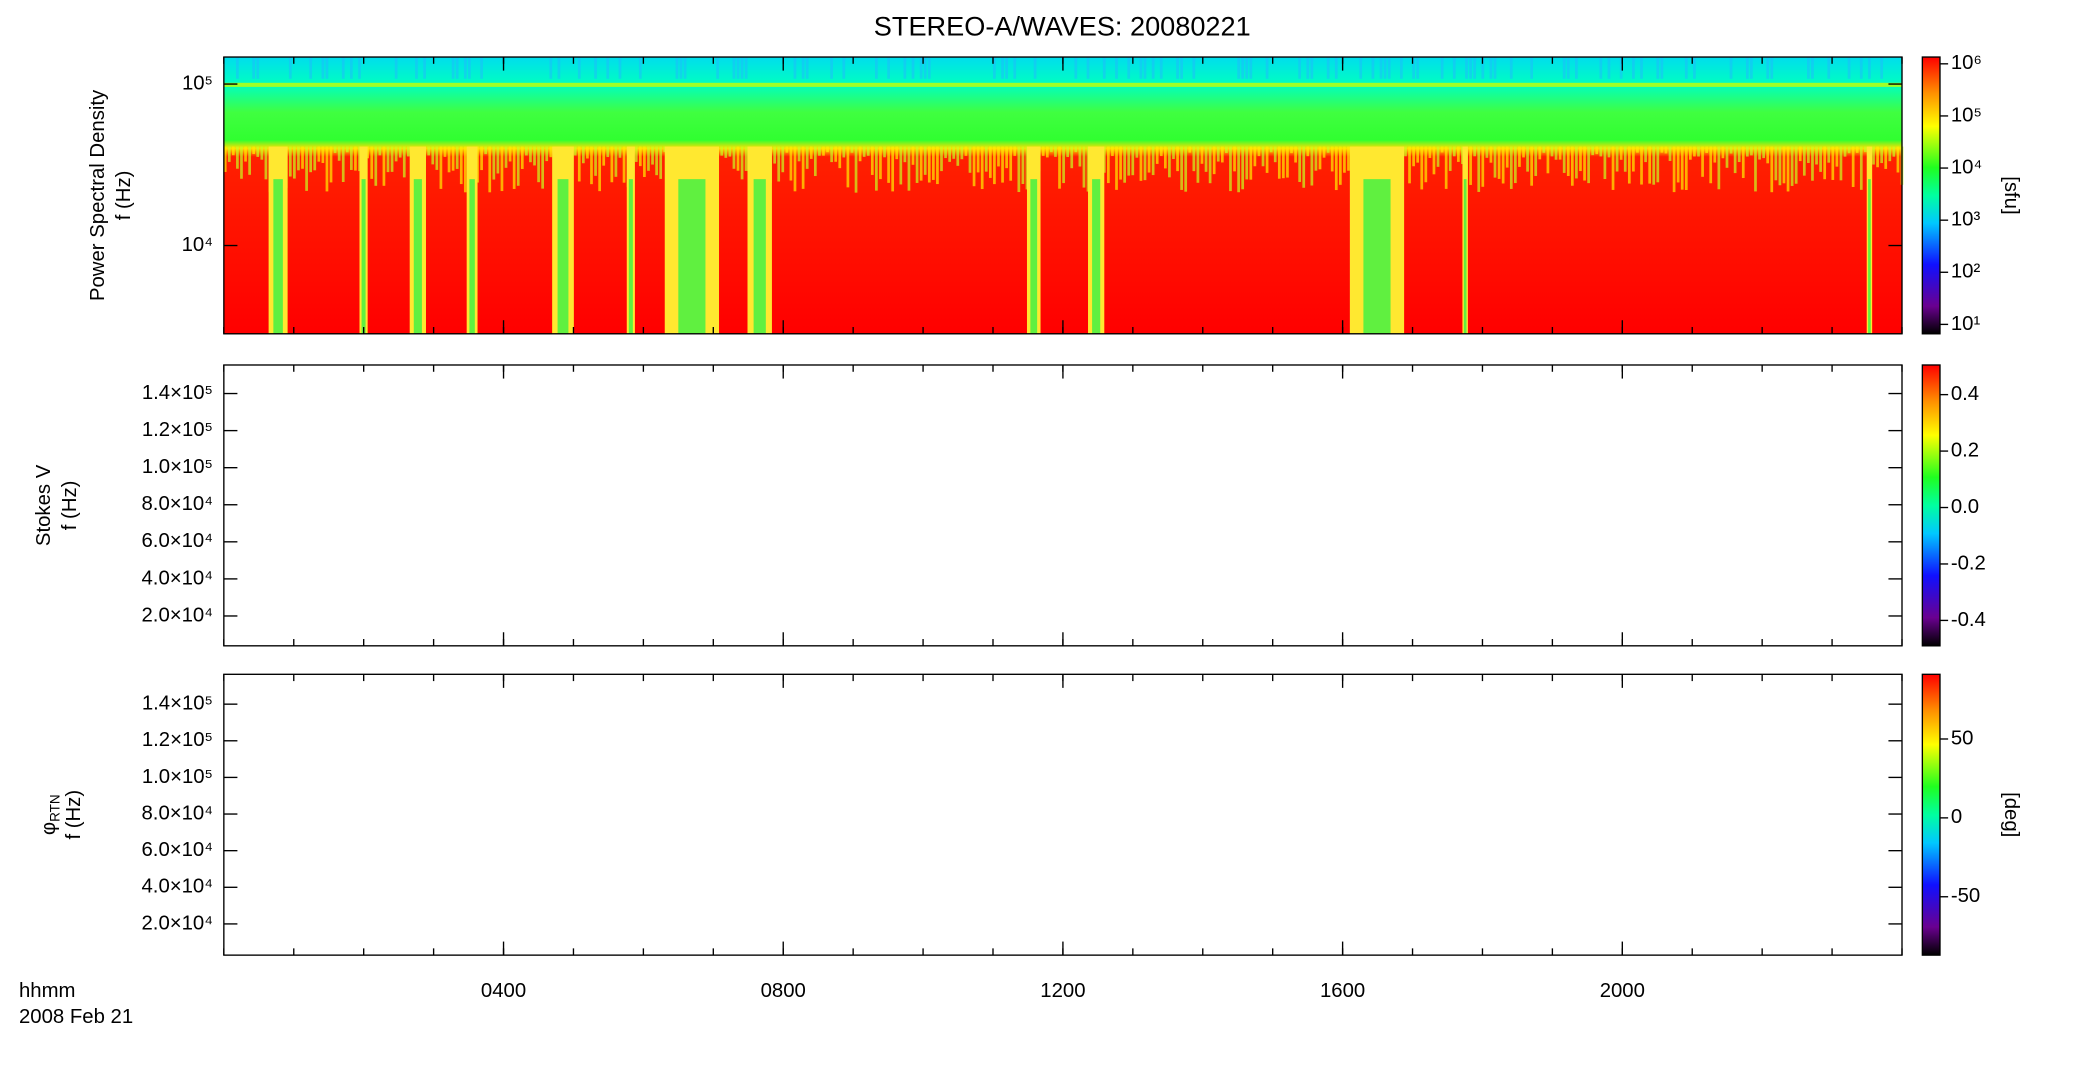 This screenshot has height=1080, width=2096. What do you see at coordinates (1966, 324) in the screenshot?
I see `colorbar-tick-label: 10¹` at bounding box center [1966, 324].